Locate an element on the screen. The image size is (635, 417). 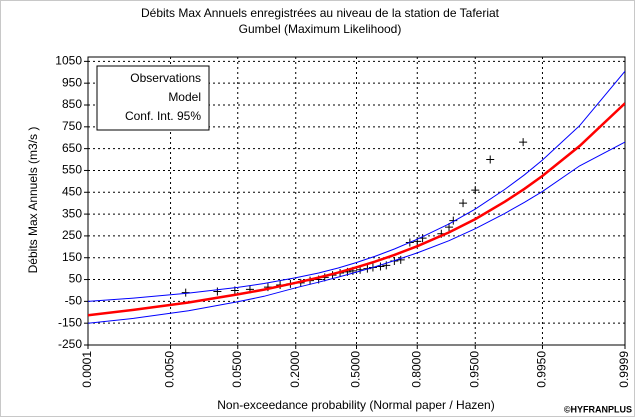
y-tick-label: 850 is located at coordinates (72, 104).